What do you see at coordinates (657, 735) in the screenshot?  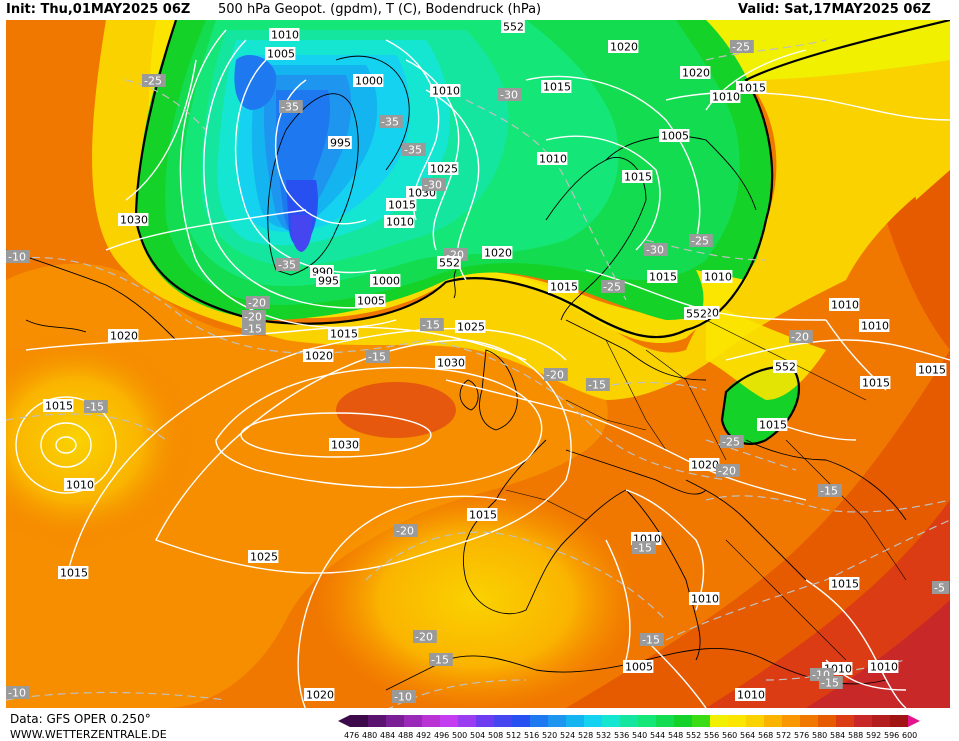 I see `legend-tick-label: 544` at bounding box center [657, 735].